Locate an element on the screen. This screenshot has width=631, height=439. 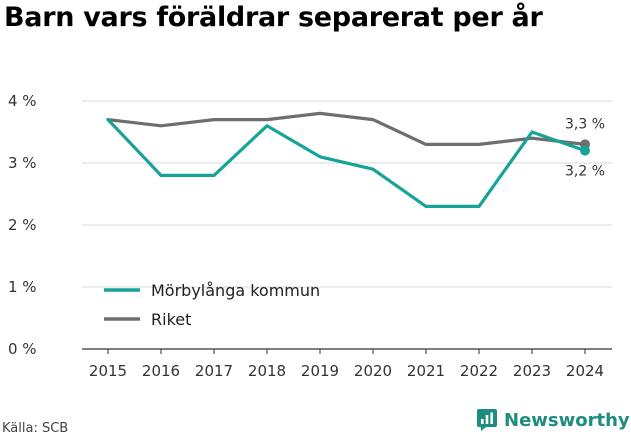
chart-title: Barn vars föräldrar separerat per år is located at coordinates (273, 17).